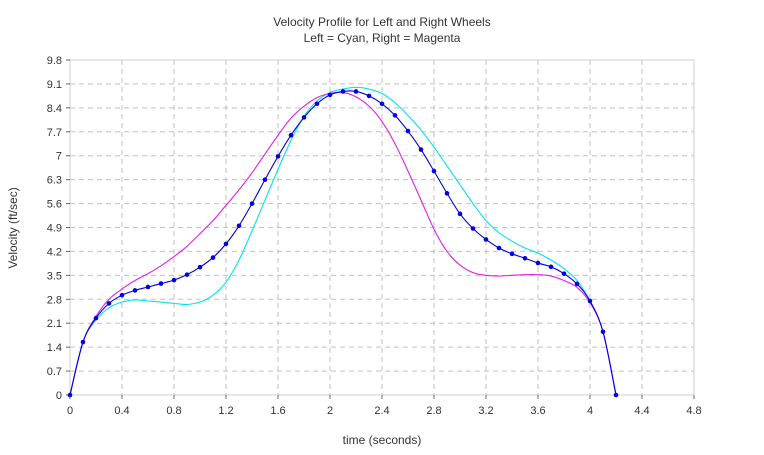 This screenshot has width=764, height=455. Describe the element at coordinates (54, 181) in the screenshot. I see `y-tick-label: 6.3` at that location.